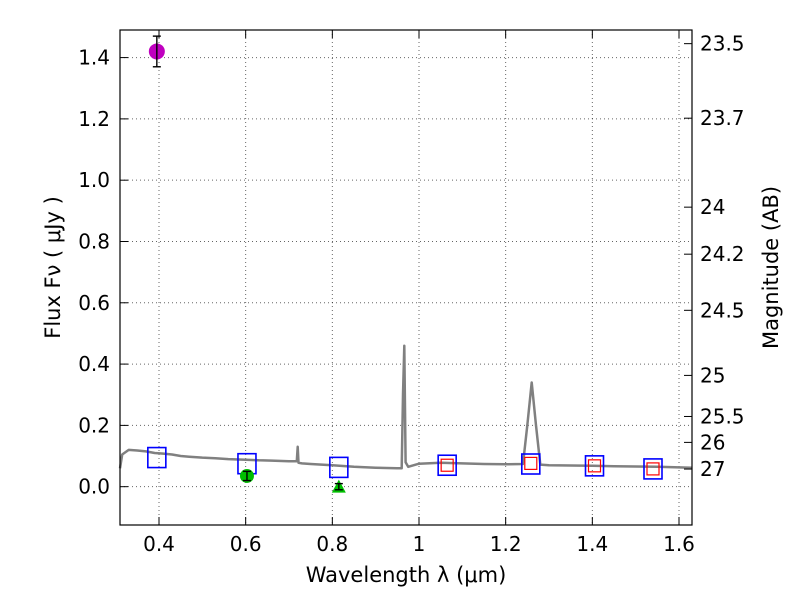 Image resolution: width=800 pixels, height=600 pixels. Describe the element at coordinates (159, 544) in the screenshot. I see `x-tick-label: 0.4` at that location.